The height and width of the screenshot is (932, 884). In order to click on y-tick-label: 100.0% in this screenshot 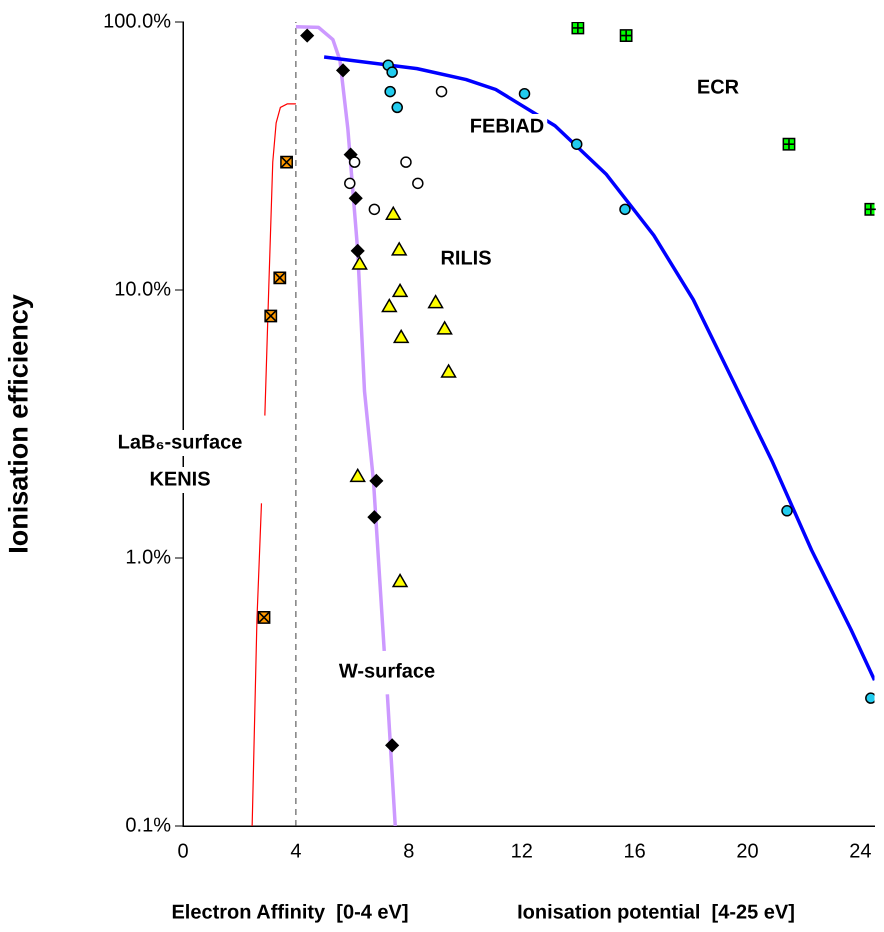, I will do `click(137, 21)`.